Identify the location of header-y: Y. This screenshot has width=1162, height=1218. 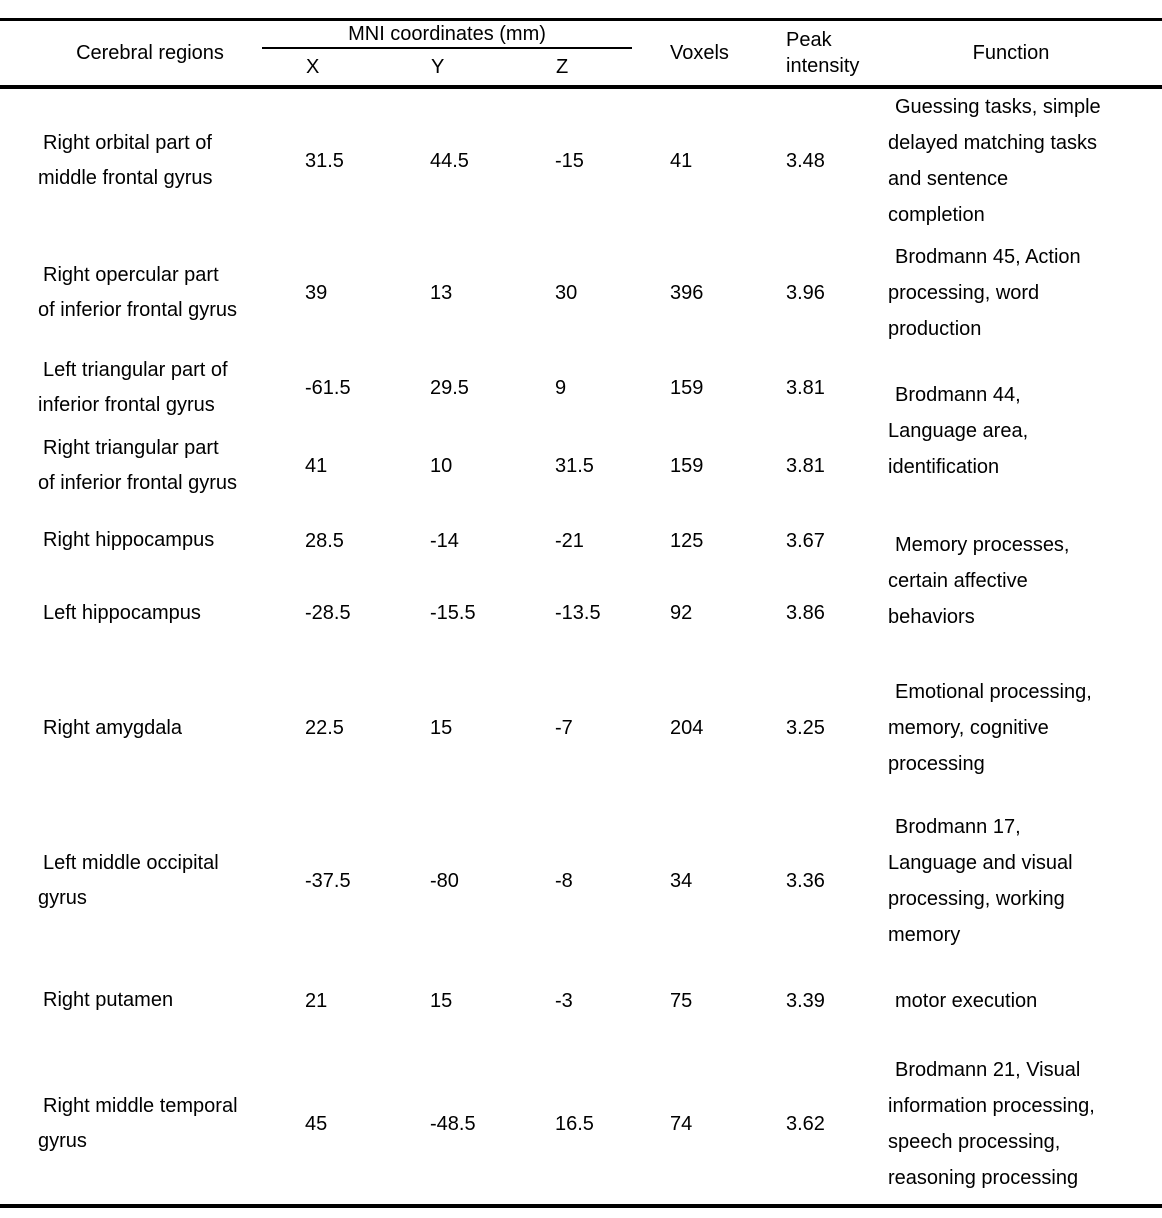
(438, 67).